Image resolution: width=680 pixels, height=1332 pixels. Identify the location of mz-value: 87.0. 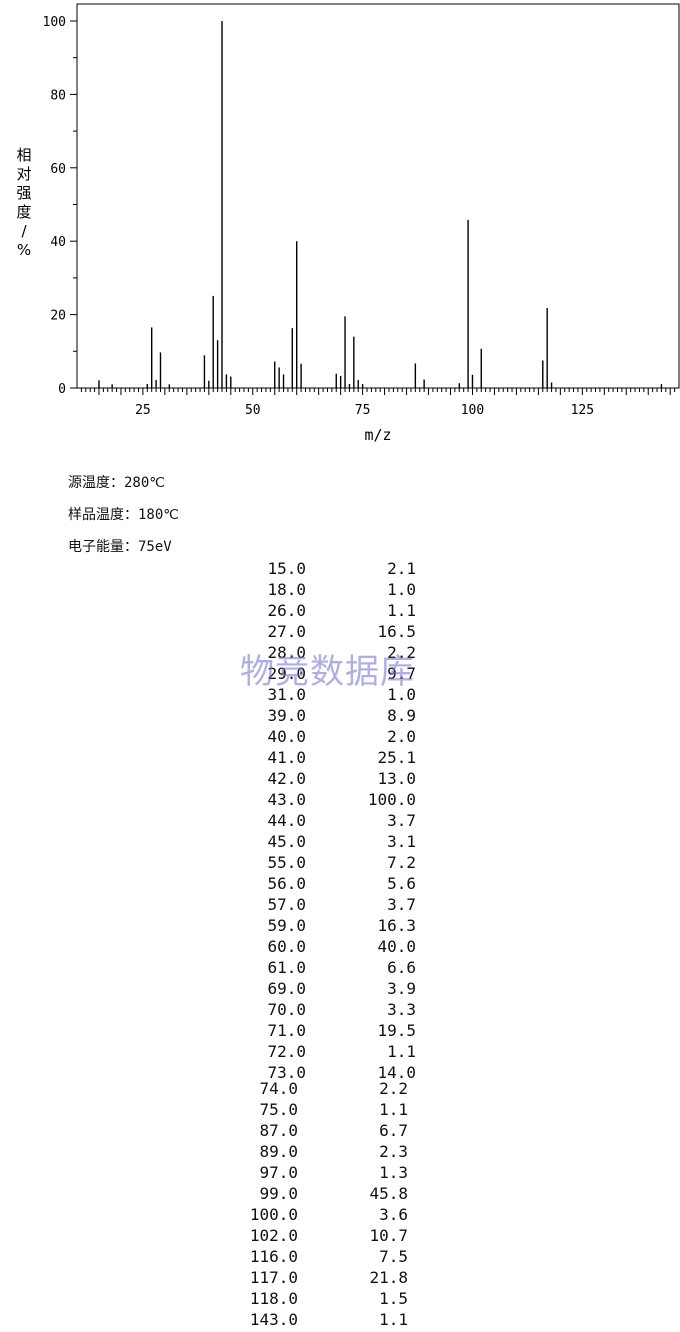
(278, 1130).